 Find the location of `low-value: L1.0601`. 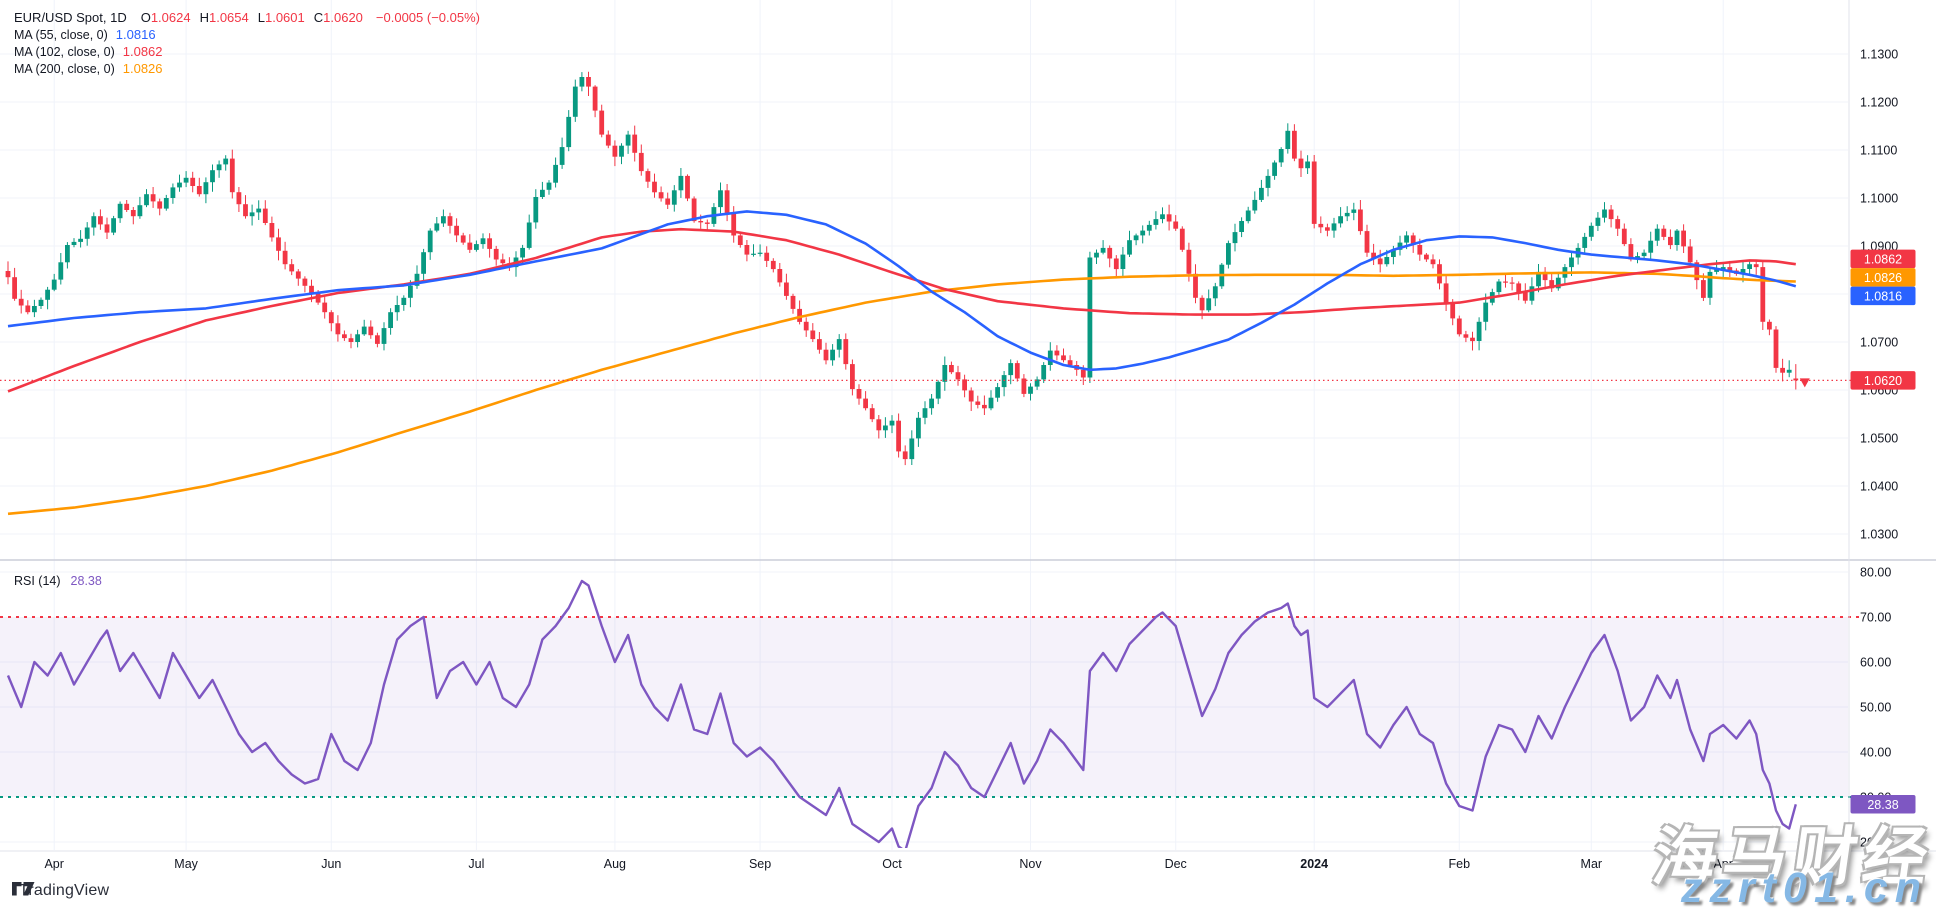

low-value: L1.0601 is located at coordinates (281, 17).